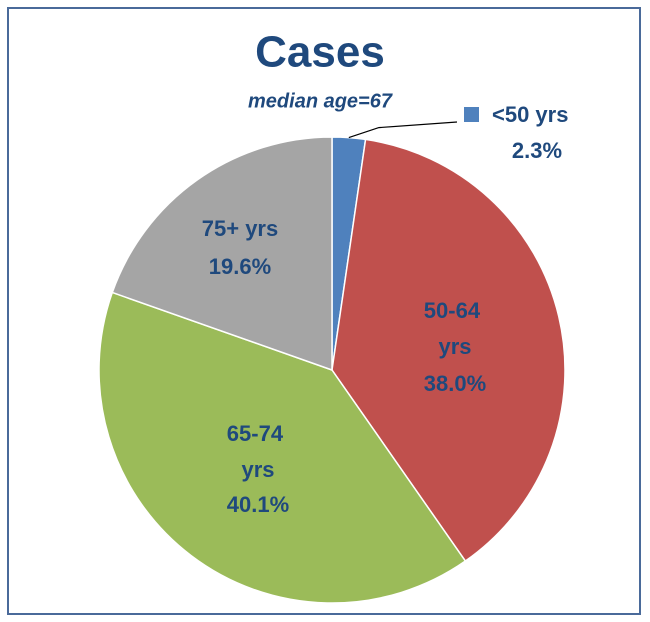  I want to click on pie-slice, so click(222, 254).